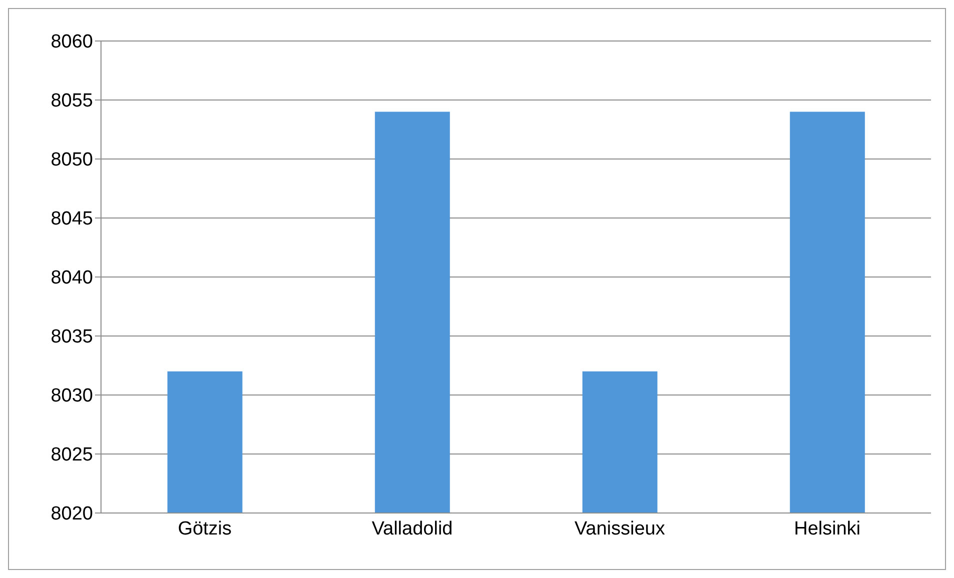 The height and width of the screenshot is (578, 954). Describe the element at coordinates (71, 514) in the screenshot. I see `y-tick-label: 8020` at that location.